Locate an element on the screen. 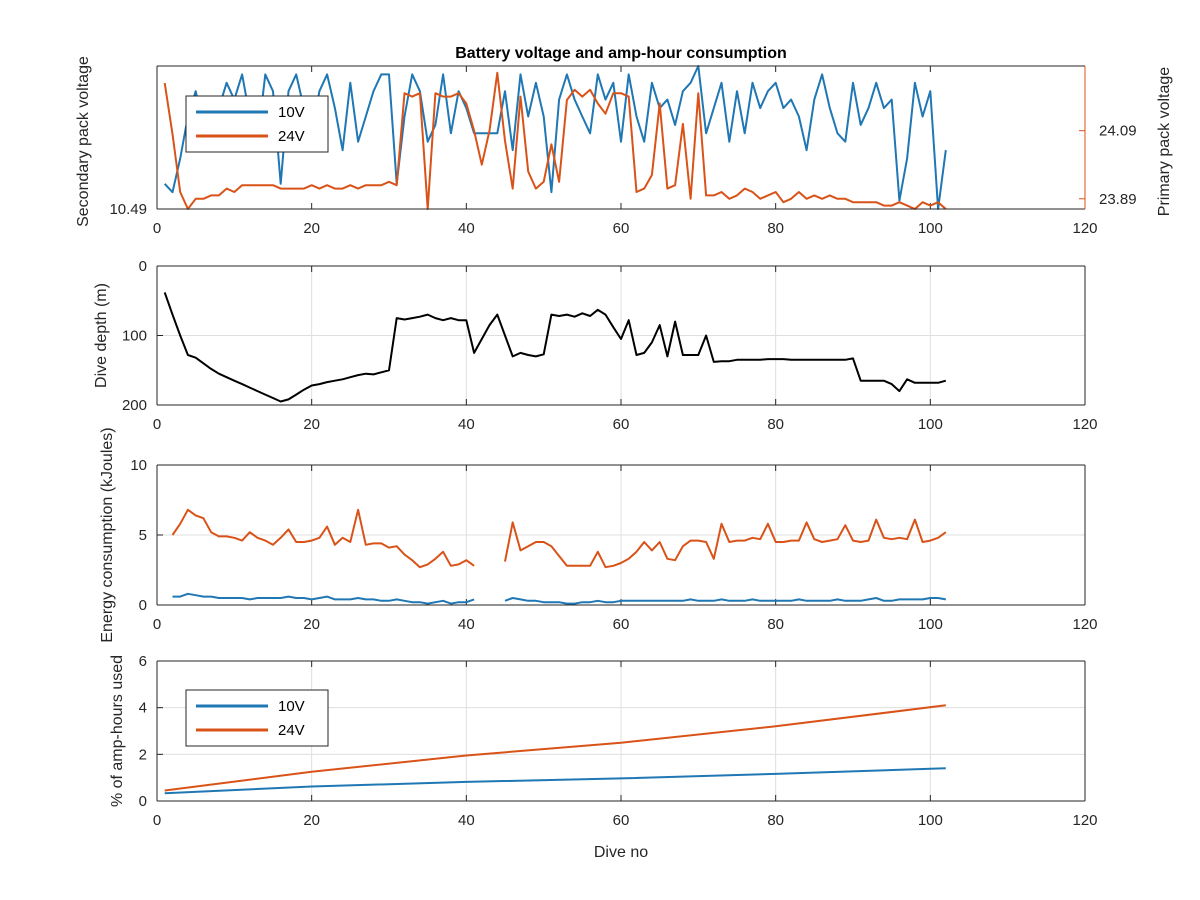 The width and height of the screenshot is (1200, 900). x-axis-label: Dive no is located at coordinates (621, 852).